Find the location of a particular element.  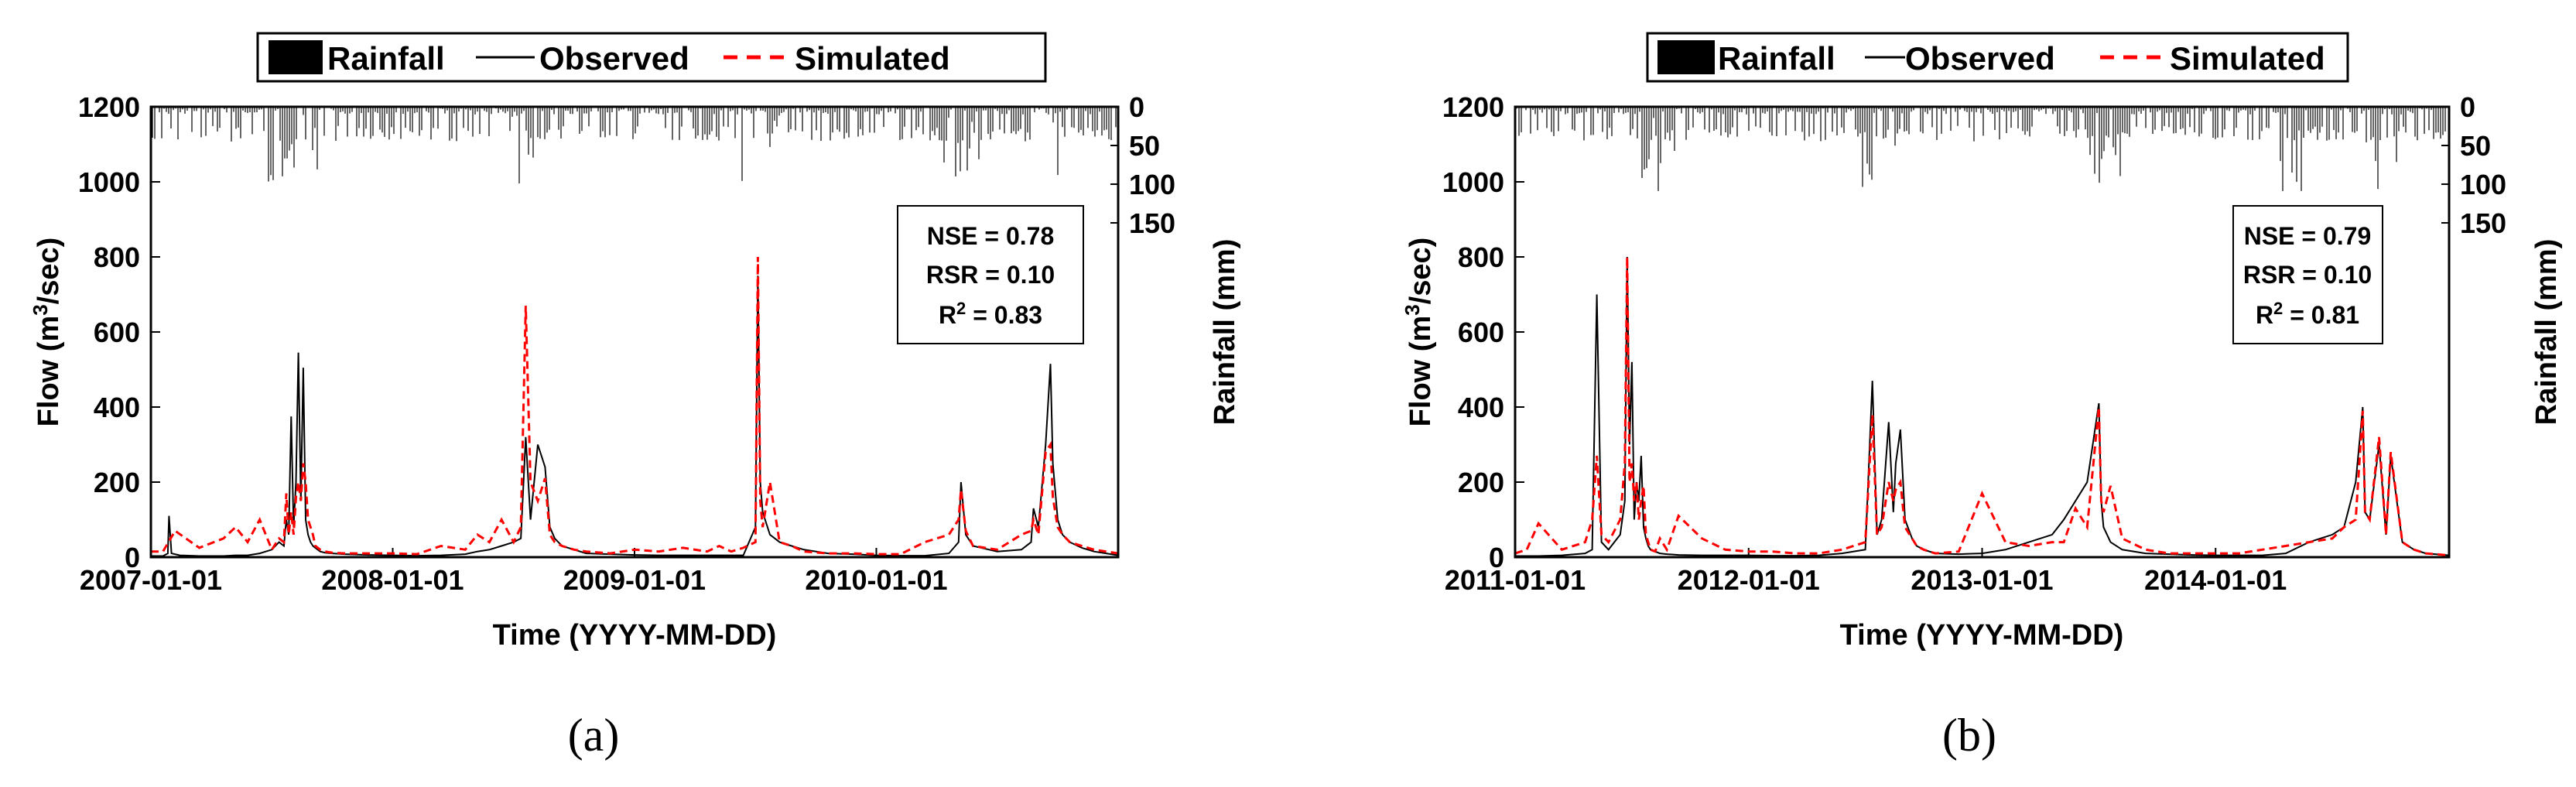

x-tick-label: 2008-01-01 is located at coordinates (393, 580).